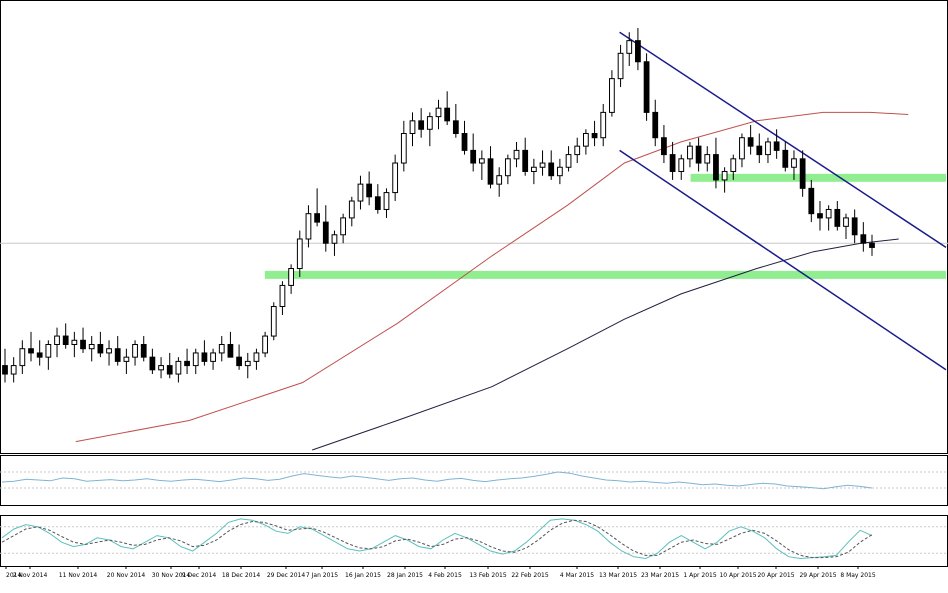  What do you see at coordinates (577, 575) in the screenshot?
I see `x-tick-label: 4 Mar 2015` at bounding box center [577, 575].